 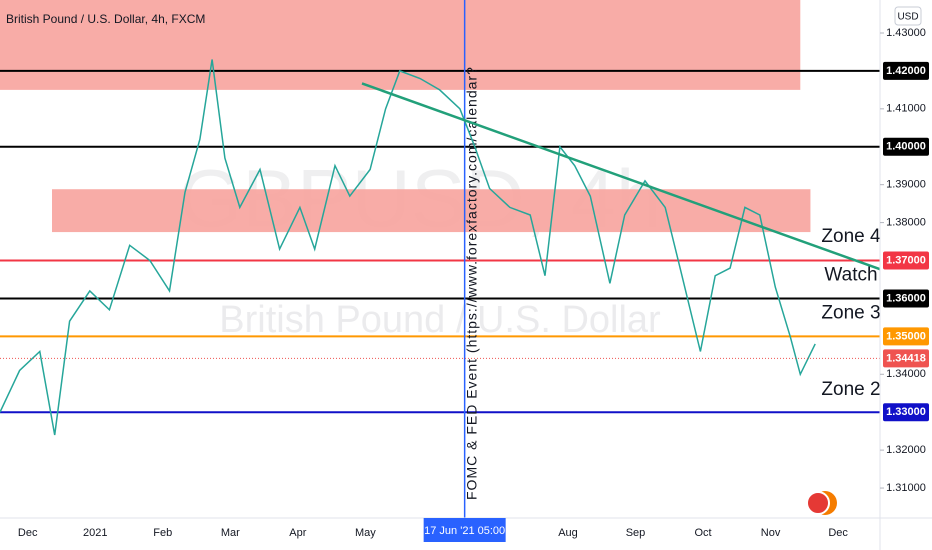 I want to click on x-tick-label: Sep, so click(x=636, y=533).